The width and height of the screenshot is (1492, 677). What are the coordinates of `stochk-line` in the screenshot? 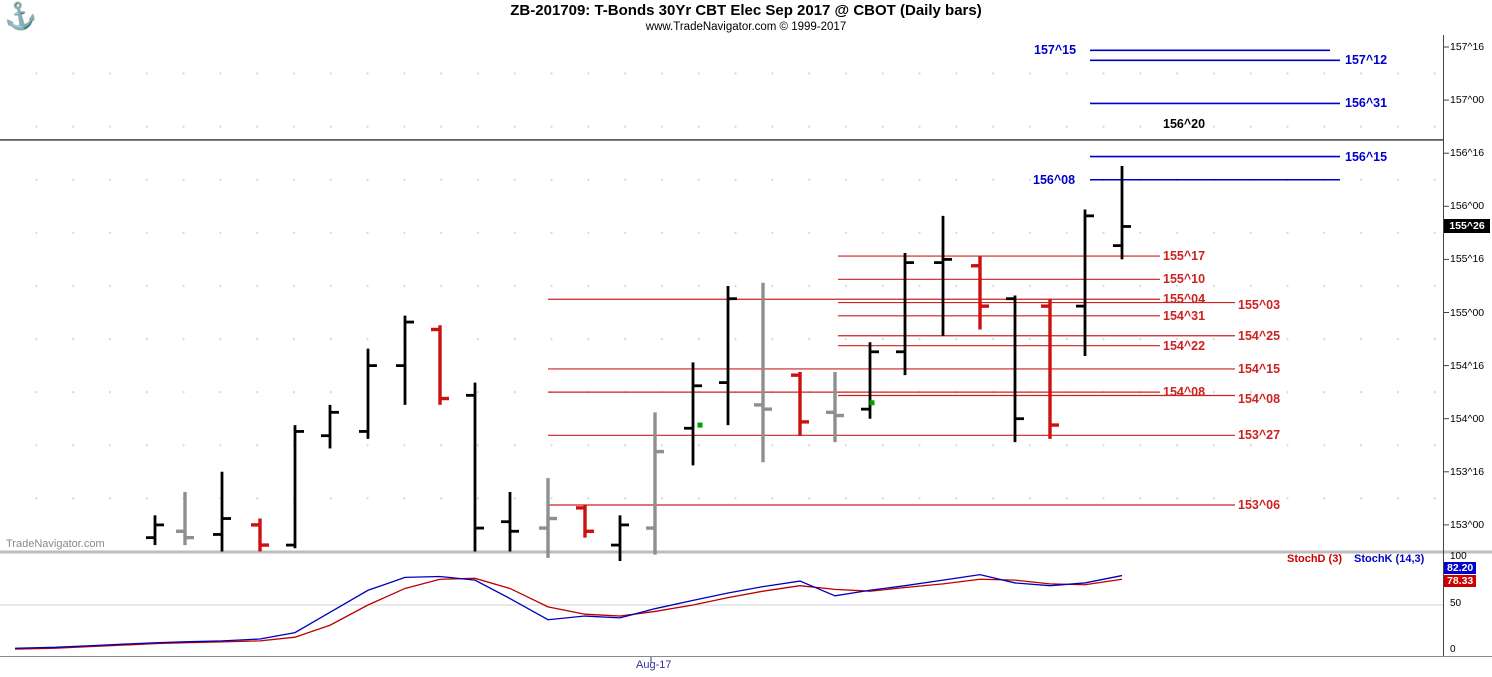 It's located at (568, 611).